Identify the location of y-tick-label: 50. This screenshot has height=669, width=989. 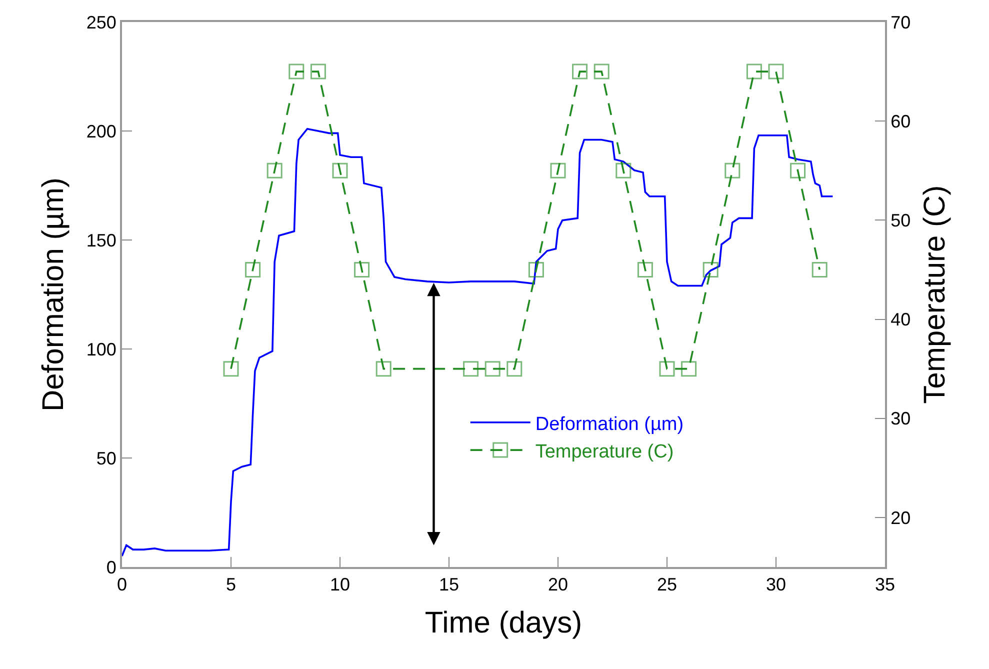
(106, 458).